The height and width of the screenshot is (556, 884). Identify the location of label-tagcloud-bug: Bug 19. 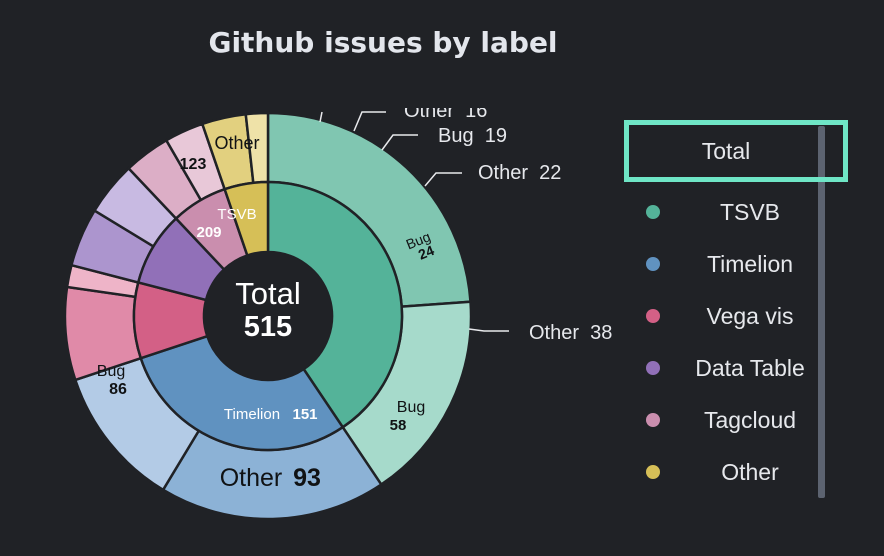
(472, 136).